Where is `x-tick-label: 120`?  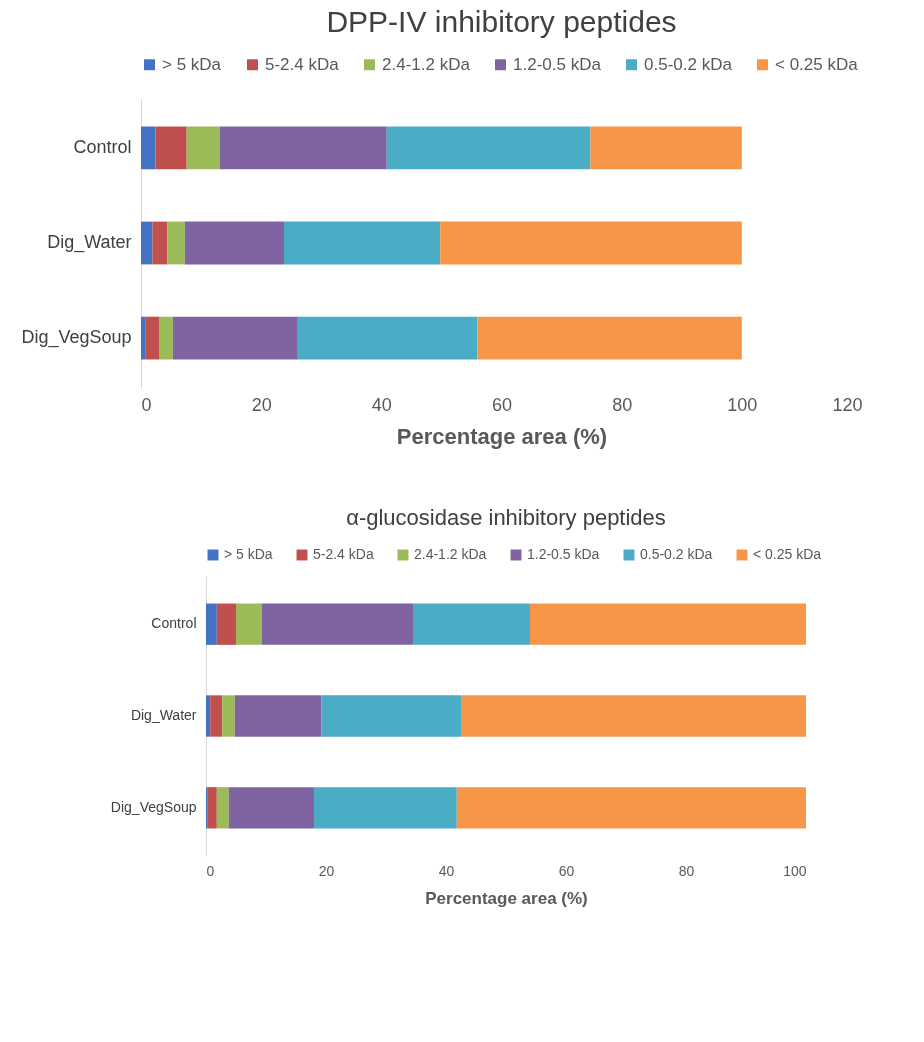 x-tick-label: 120 is located at coordinates (847, 404).